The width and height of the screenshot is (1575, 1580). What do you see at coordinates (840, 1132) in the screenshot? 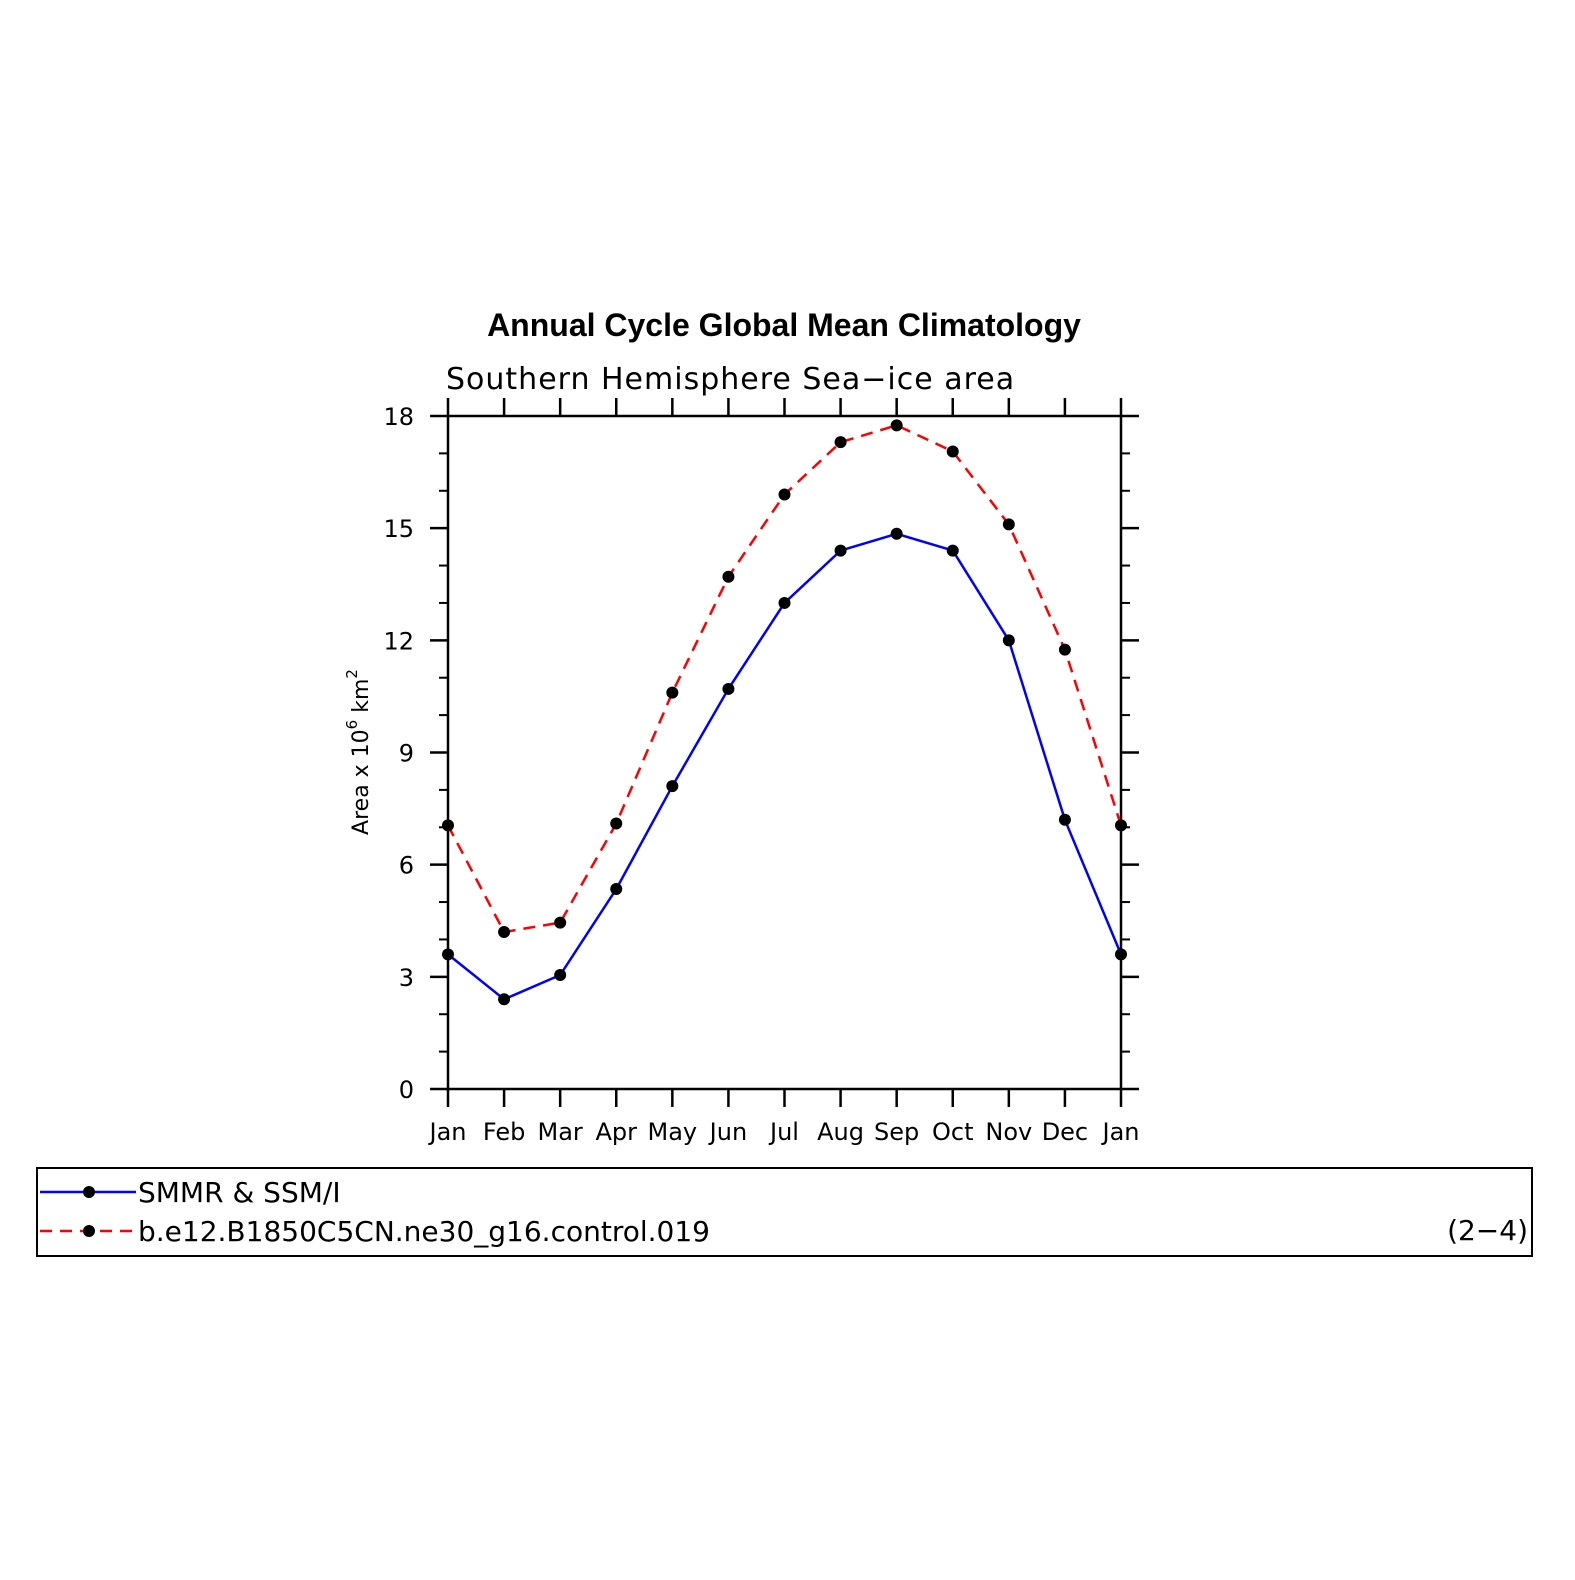
I see `x-tick-label: Aug` at bounding box center [840, 1132].